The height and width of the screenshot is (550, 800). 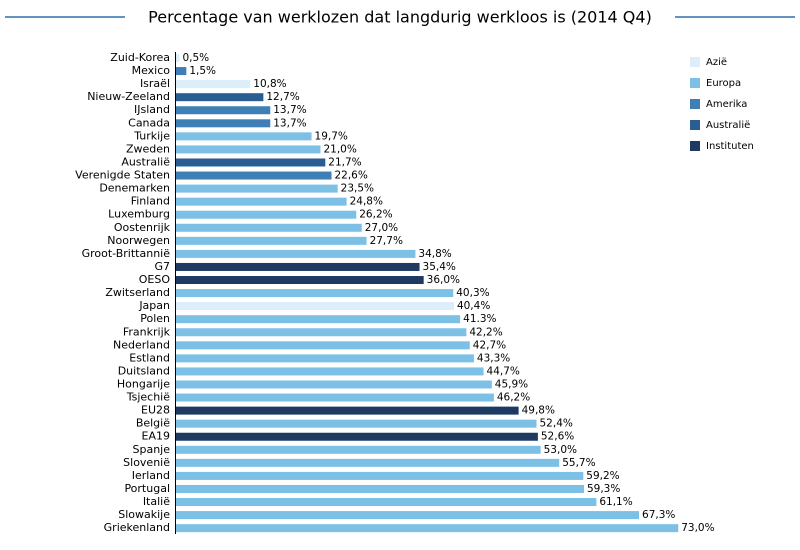 I want to click on value-label: 42,2%, so click(x=485, y=332).